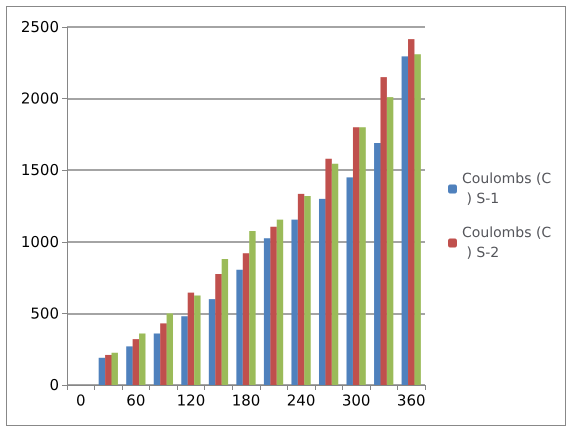 This screenshot has height=435, width=576. I want to click on y-tick-label: 1000, so click(39, 241).